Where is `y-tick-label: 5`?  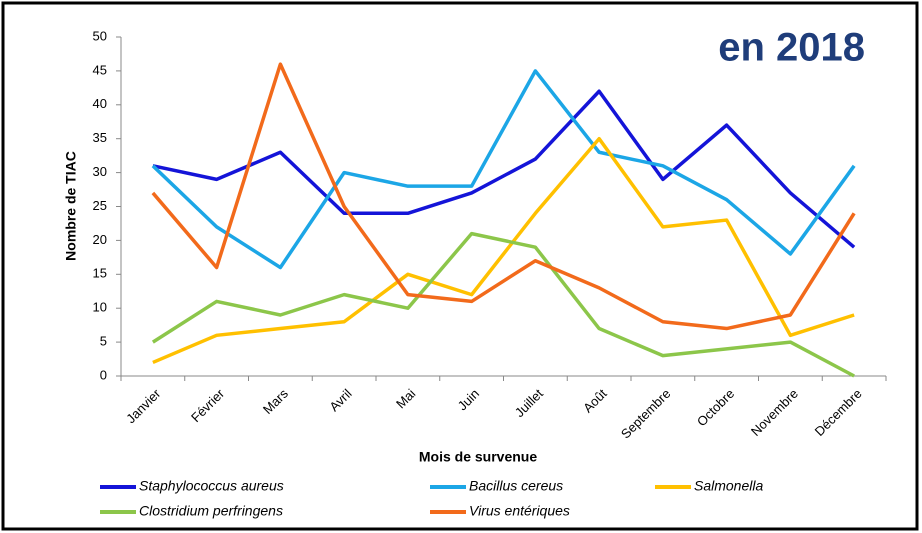
y-tick-label: 5 is located at coordinates (103, 341).